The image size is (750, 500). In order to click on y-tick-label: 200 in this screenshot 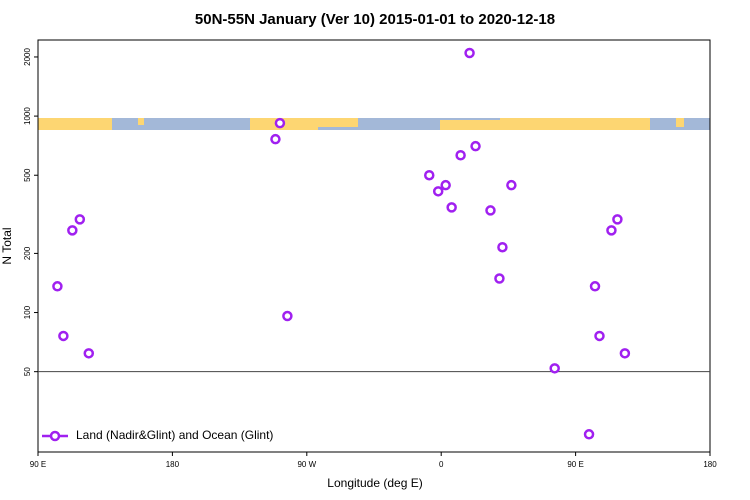, I will do `click(27, 253)`.